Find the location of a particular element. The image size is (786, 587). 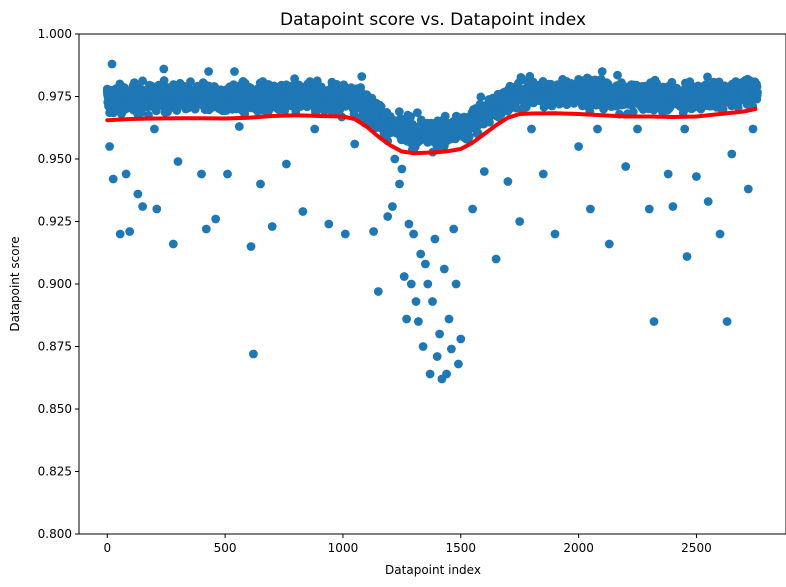

y-tick-label: 0.825 is located at coordinates (55, 472).